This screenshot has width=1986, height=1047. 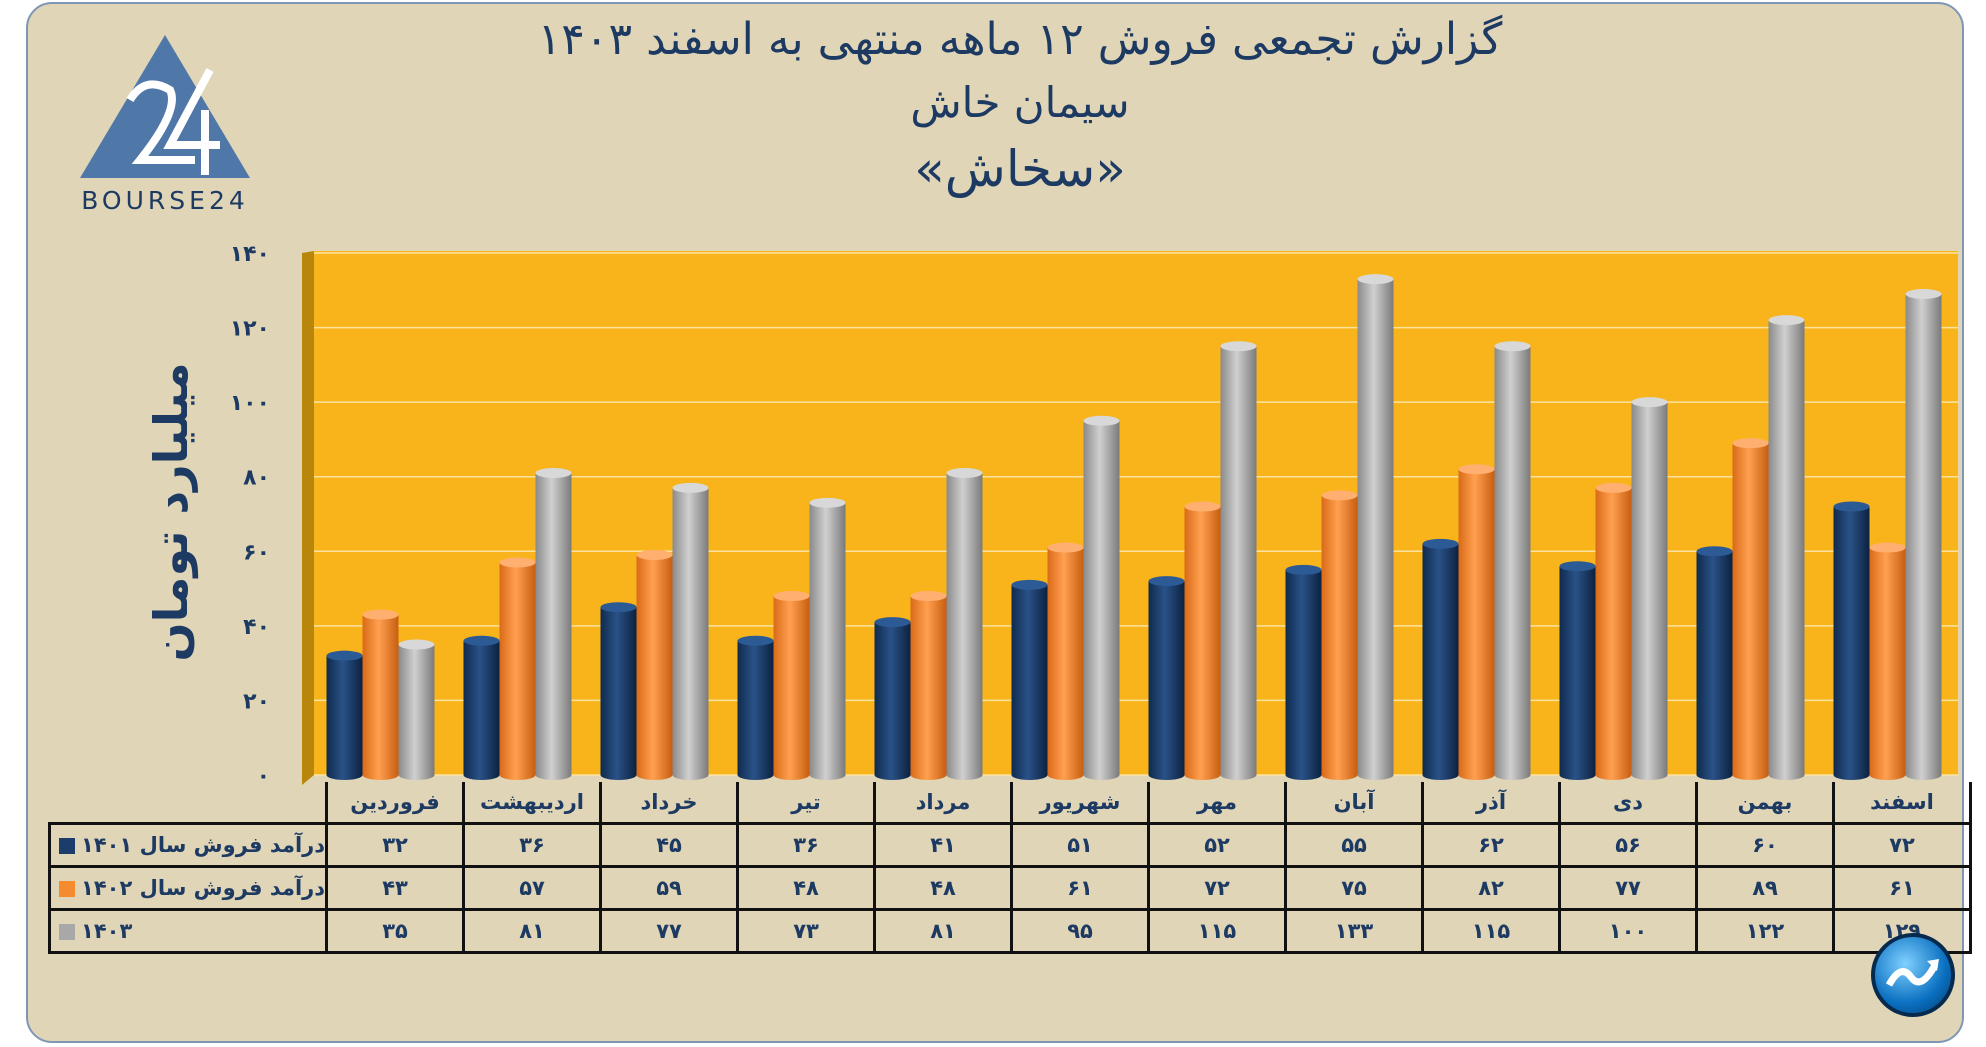 I want to click on data-label: ۳۶, so click(x=532, y=845).